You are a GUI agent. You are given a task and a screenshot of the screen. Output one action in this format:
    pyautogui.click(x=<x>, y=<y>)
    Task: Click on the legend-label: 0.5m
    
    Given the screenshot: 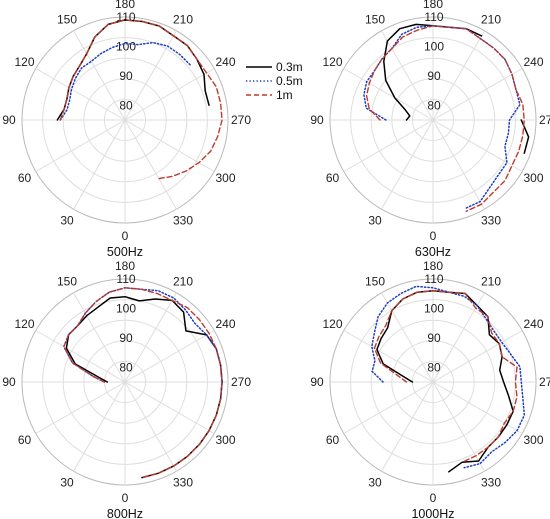 What is the action you would take?
    pyautogui.click(x=289, y=81)
    